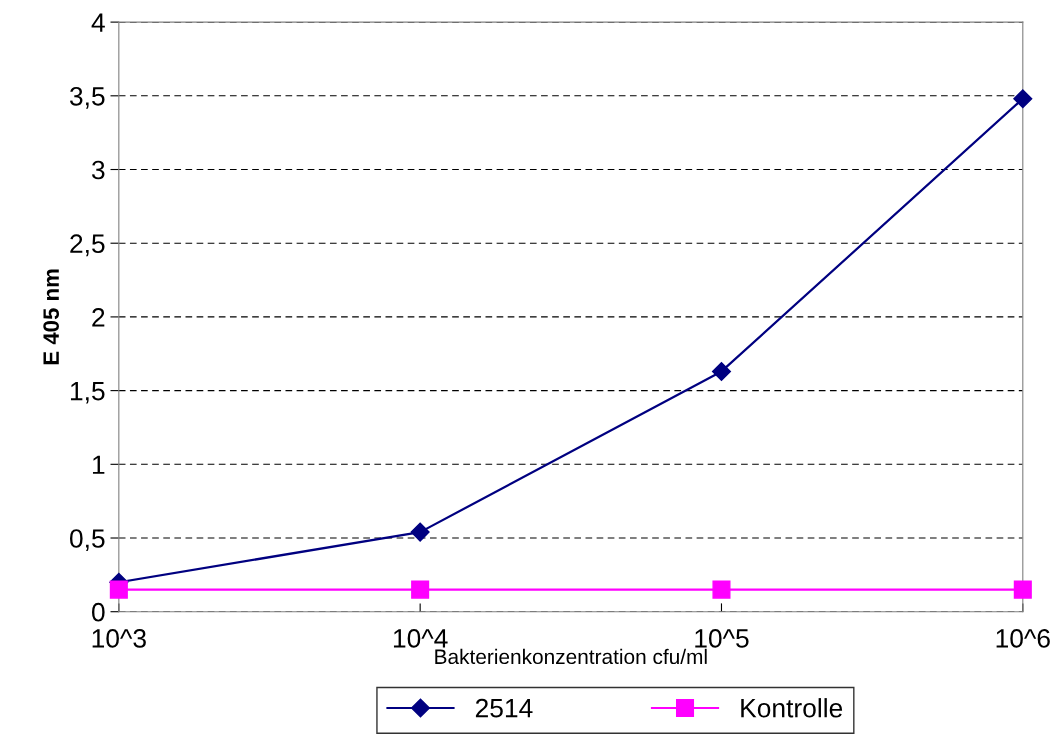 Image resolution: width=1061 pixels, height=737 pixels. I want to click on x-tick-label: 10^3, so click(119, 638).